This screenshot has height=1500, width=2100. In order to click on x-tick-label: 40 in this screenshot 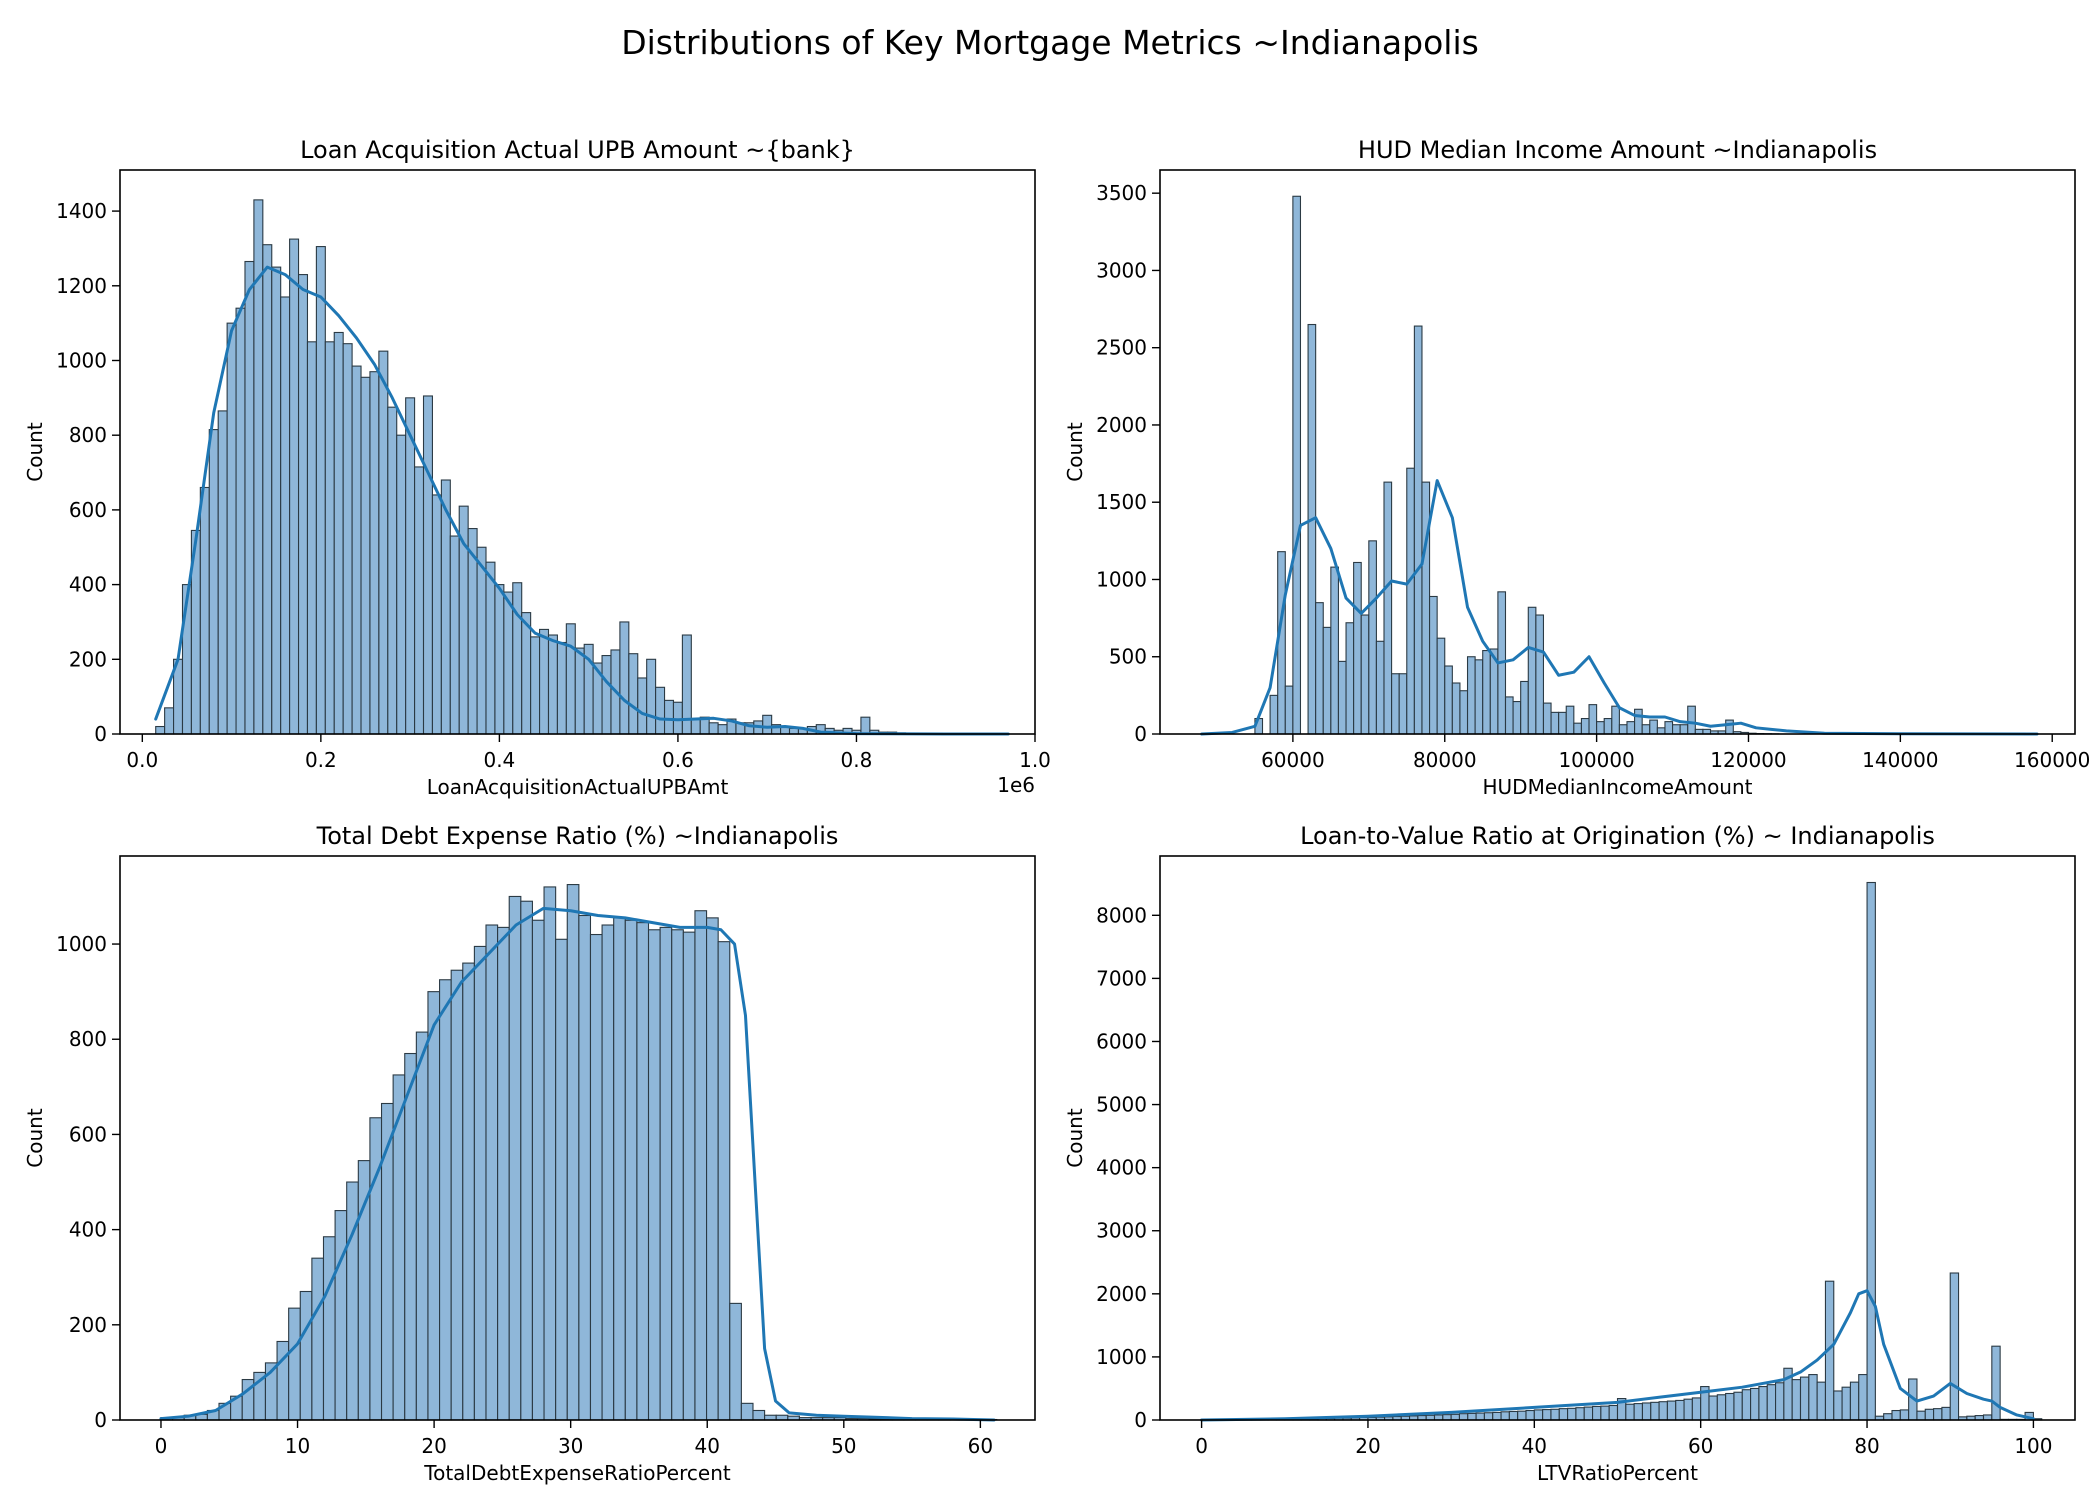, I will do `click(707, 1446)`.